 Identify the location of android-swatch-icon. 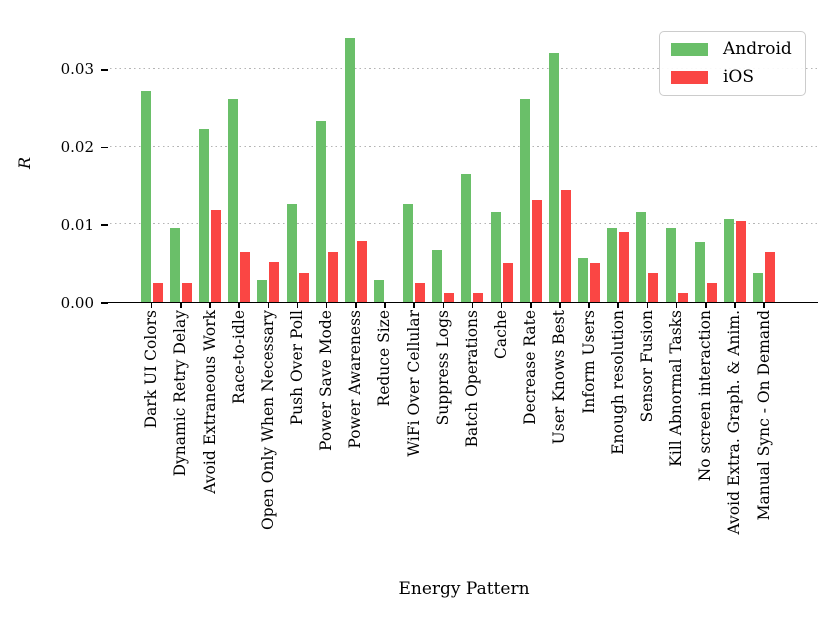
(689, 49).